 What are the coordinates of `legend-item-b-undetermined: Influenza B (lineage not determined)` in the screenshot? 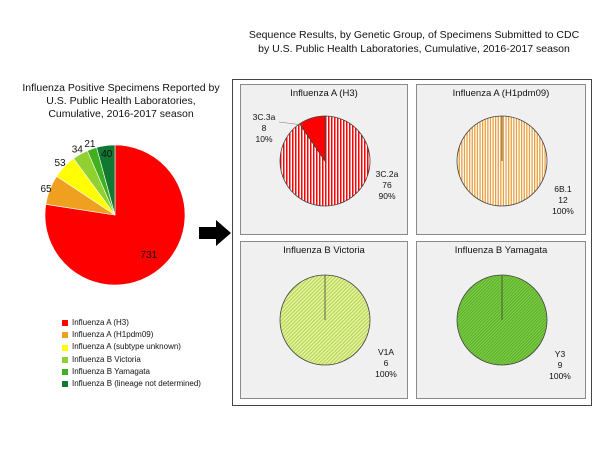 It's located at (131, 384).